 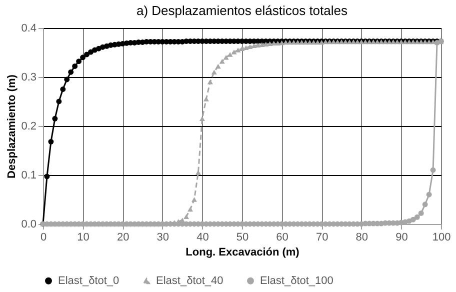 I want to click on x-tick-label: 60, so click(x=282, y=238).